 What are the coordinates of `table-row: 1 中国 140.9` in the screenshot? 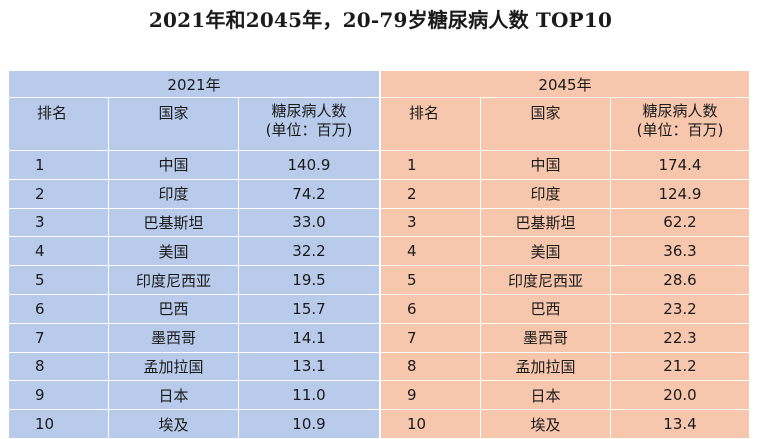 It's located at (194, 165).